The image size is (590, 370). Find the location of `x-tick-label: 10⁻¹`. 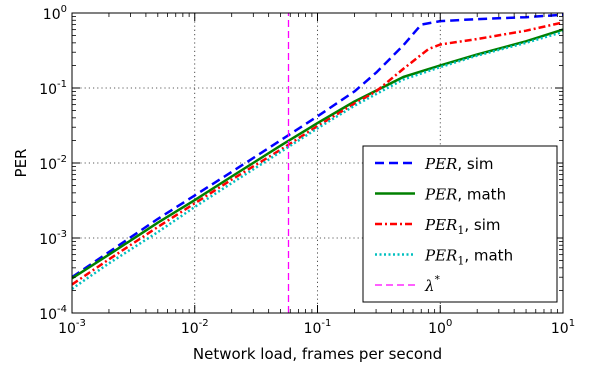

x-tick-label: 10⁻¹ is located at coordinates (318, 327).